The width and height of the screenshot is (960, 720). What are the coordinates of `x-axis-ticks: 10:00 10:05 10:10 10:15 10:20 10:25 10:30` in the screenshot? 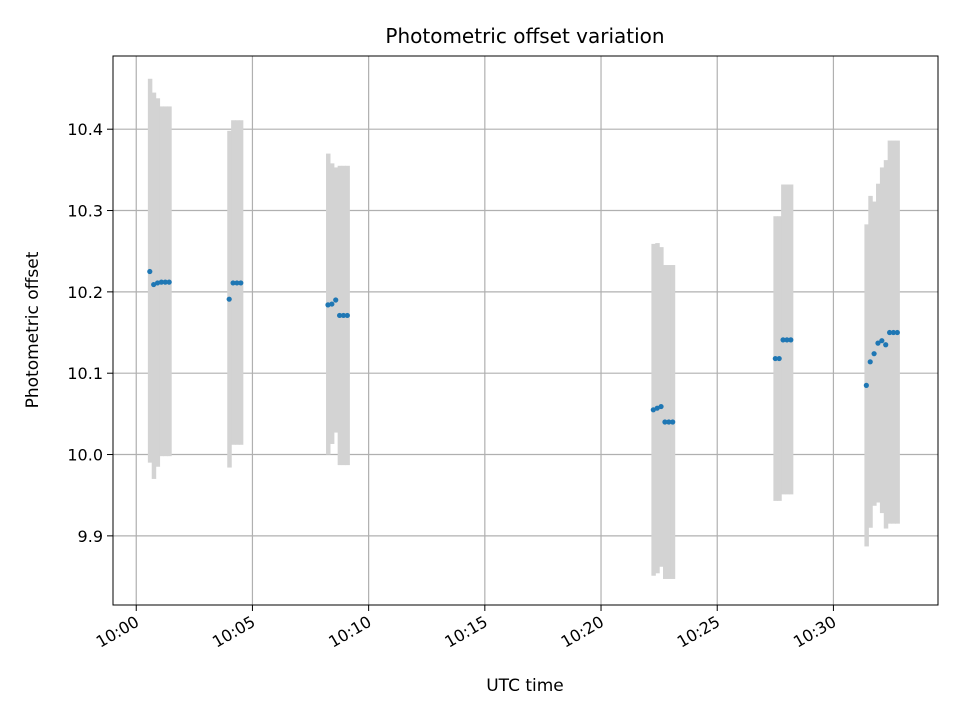 It's located at (466, 628).